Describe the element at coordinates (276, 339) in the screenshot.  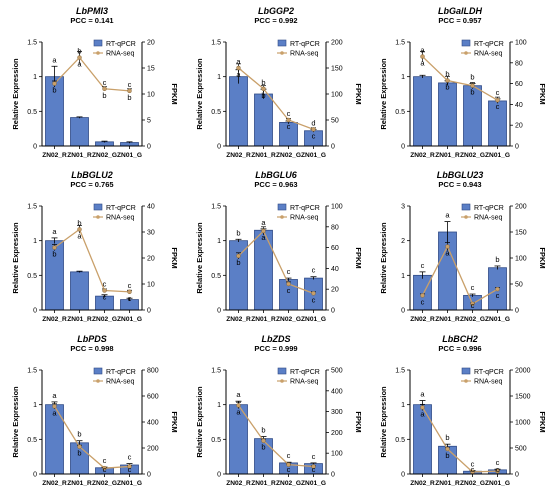
I see `chart-title: LbZDS` at that location.